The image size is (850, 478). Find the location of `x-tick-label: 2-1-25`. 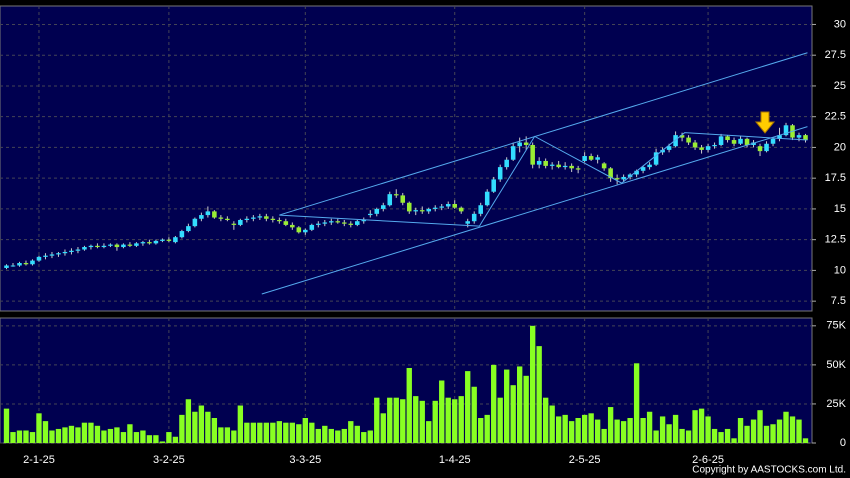

x-tick-label: 2-1-25 is located at coordinates (39, 460).